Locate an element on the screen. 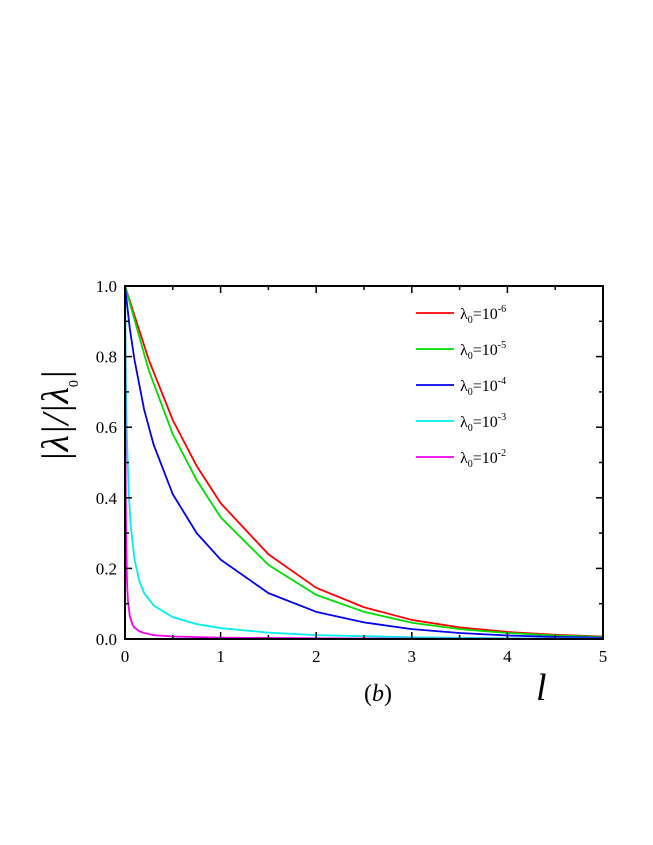 The height and width of the screenshot is (845, 653). x-tick-label: 3 is located at coordinates (412, 656).